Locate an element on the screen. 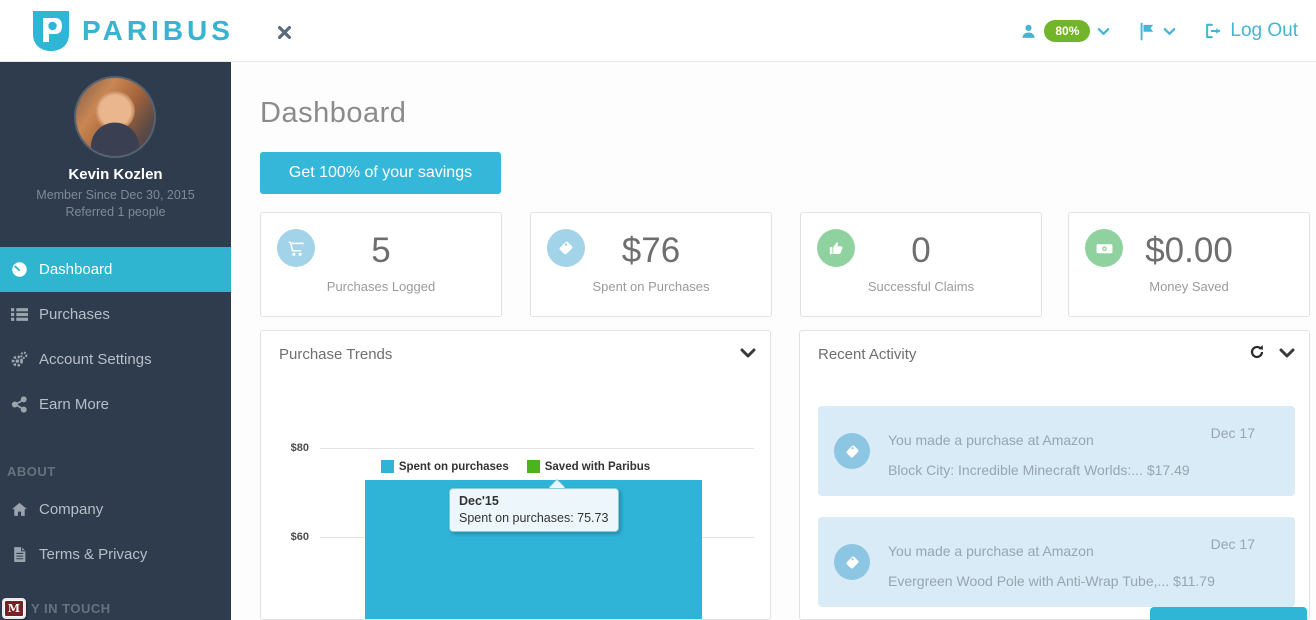  sidebar-about-nav: Company Terms & Privacy is located at coordinates (115, 532).